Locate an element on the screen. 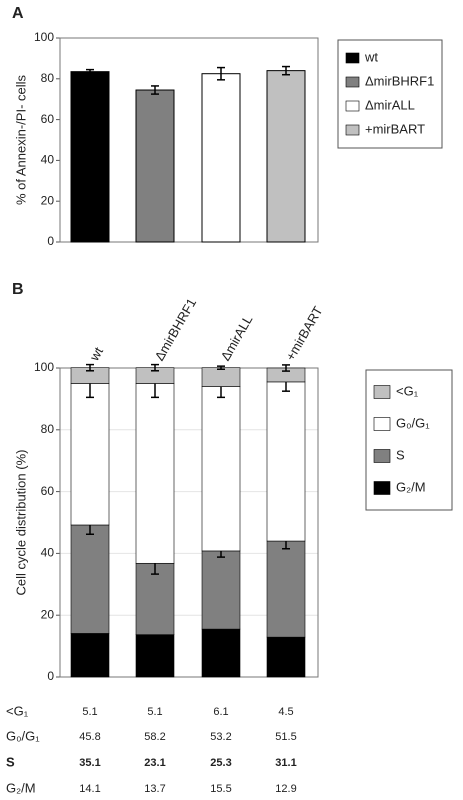  table-row-label: <G₁ is located at coordinates (17, 710).